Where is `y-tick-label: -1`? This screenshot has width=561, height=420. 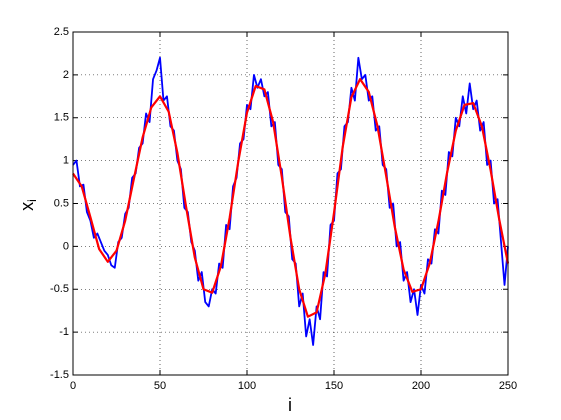 y-tick-label: -1 is located at coordinates (64, 332).